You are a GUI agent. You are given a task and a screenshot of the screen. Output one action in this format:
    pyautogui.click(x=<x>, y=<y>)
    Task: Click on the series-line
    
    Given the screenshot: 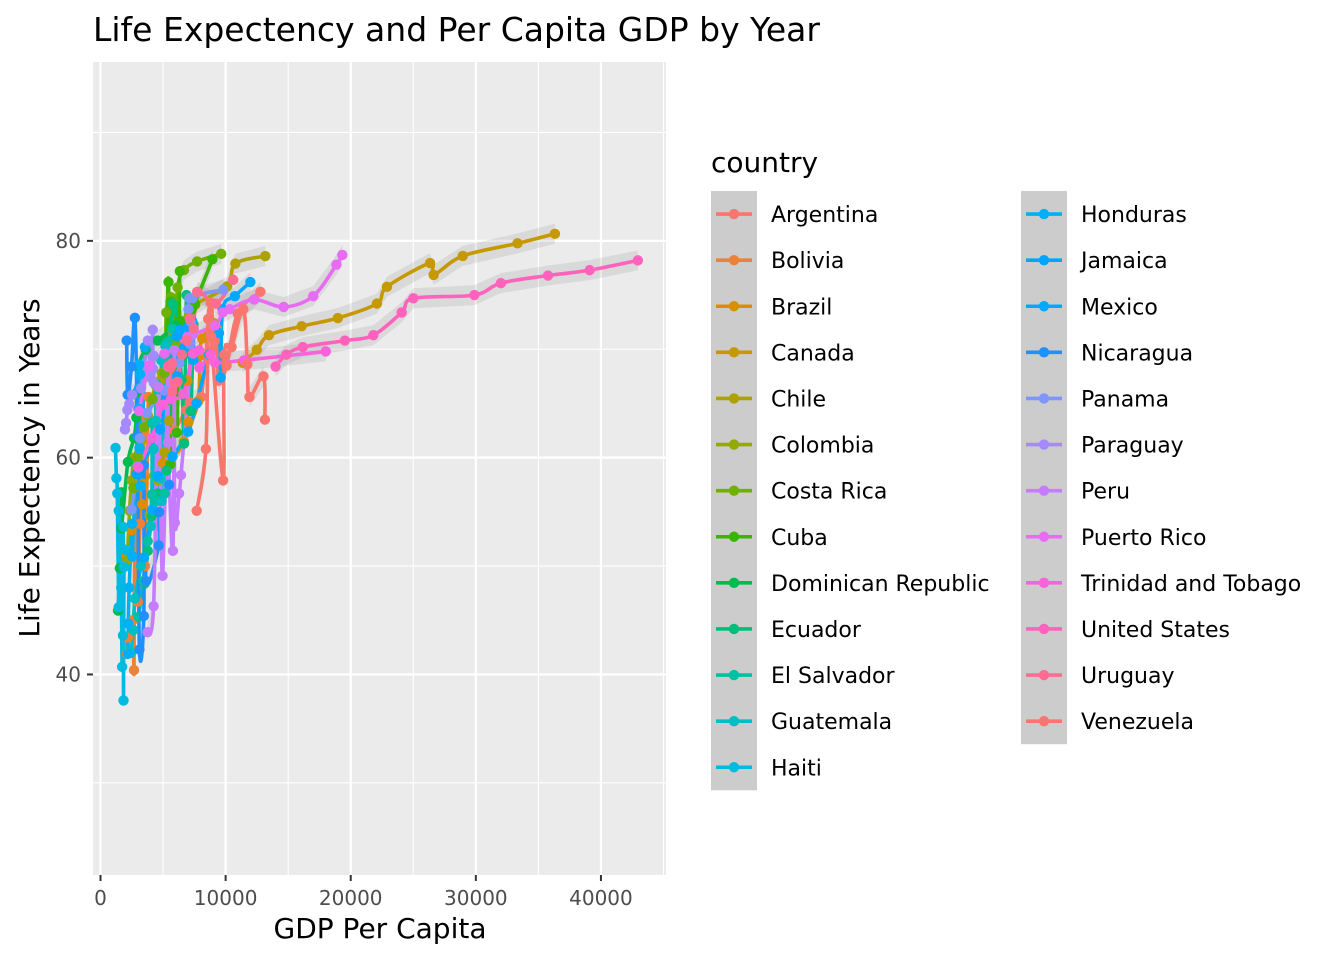 What is the action you would take?
    pyautogui.click(x=147, y=489)
    